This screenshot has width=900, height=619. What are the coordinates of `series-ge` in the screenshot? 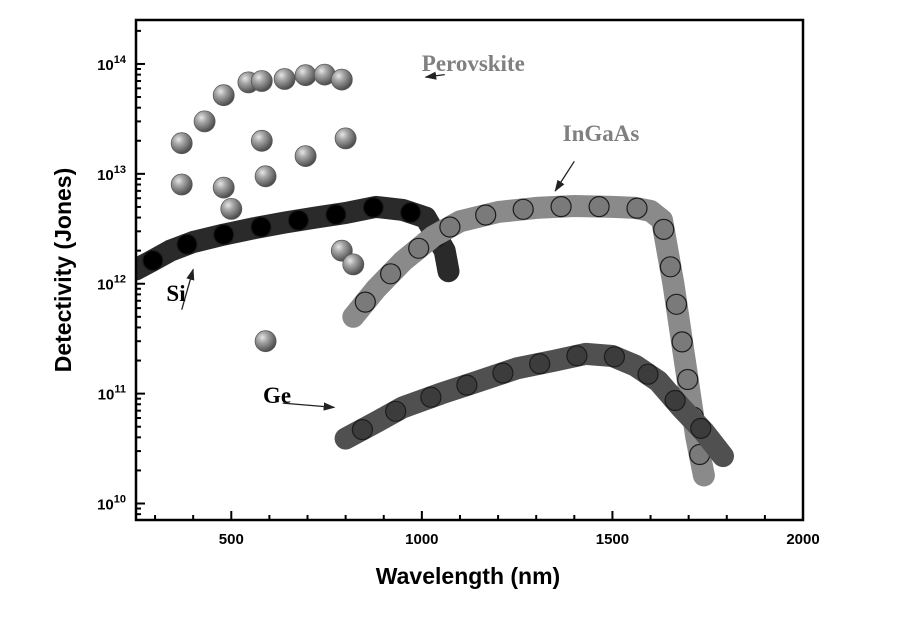 It's located at (534, 405).